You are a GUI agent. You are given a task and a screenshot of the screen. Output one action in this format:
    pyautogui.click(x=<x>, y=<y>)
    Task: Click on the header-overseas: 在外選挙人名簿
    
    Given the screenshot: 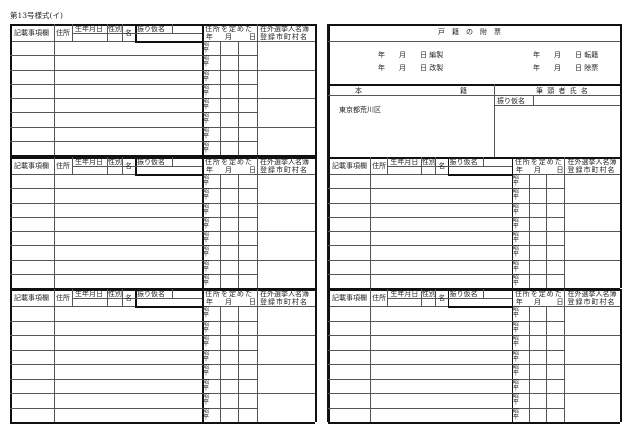 What is the action you would take?
    pyautogui.click(x=284, y=162)
    